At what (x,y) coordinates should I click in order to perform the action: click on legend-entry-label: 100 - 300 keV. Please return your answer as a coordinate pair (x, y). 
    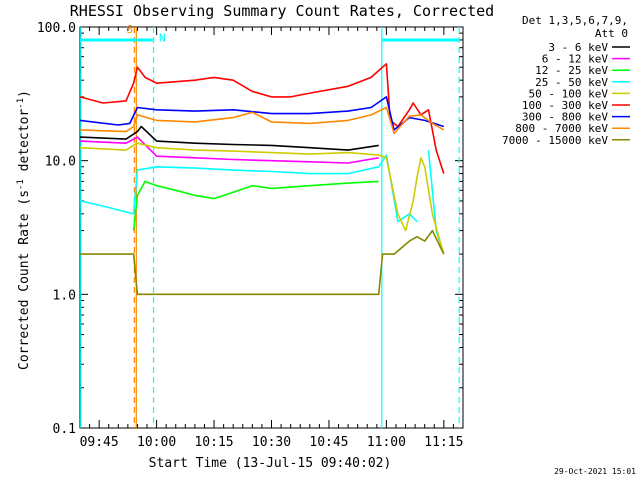
    Looking at the image, I should click on (565, 105).